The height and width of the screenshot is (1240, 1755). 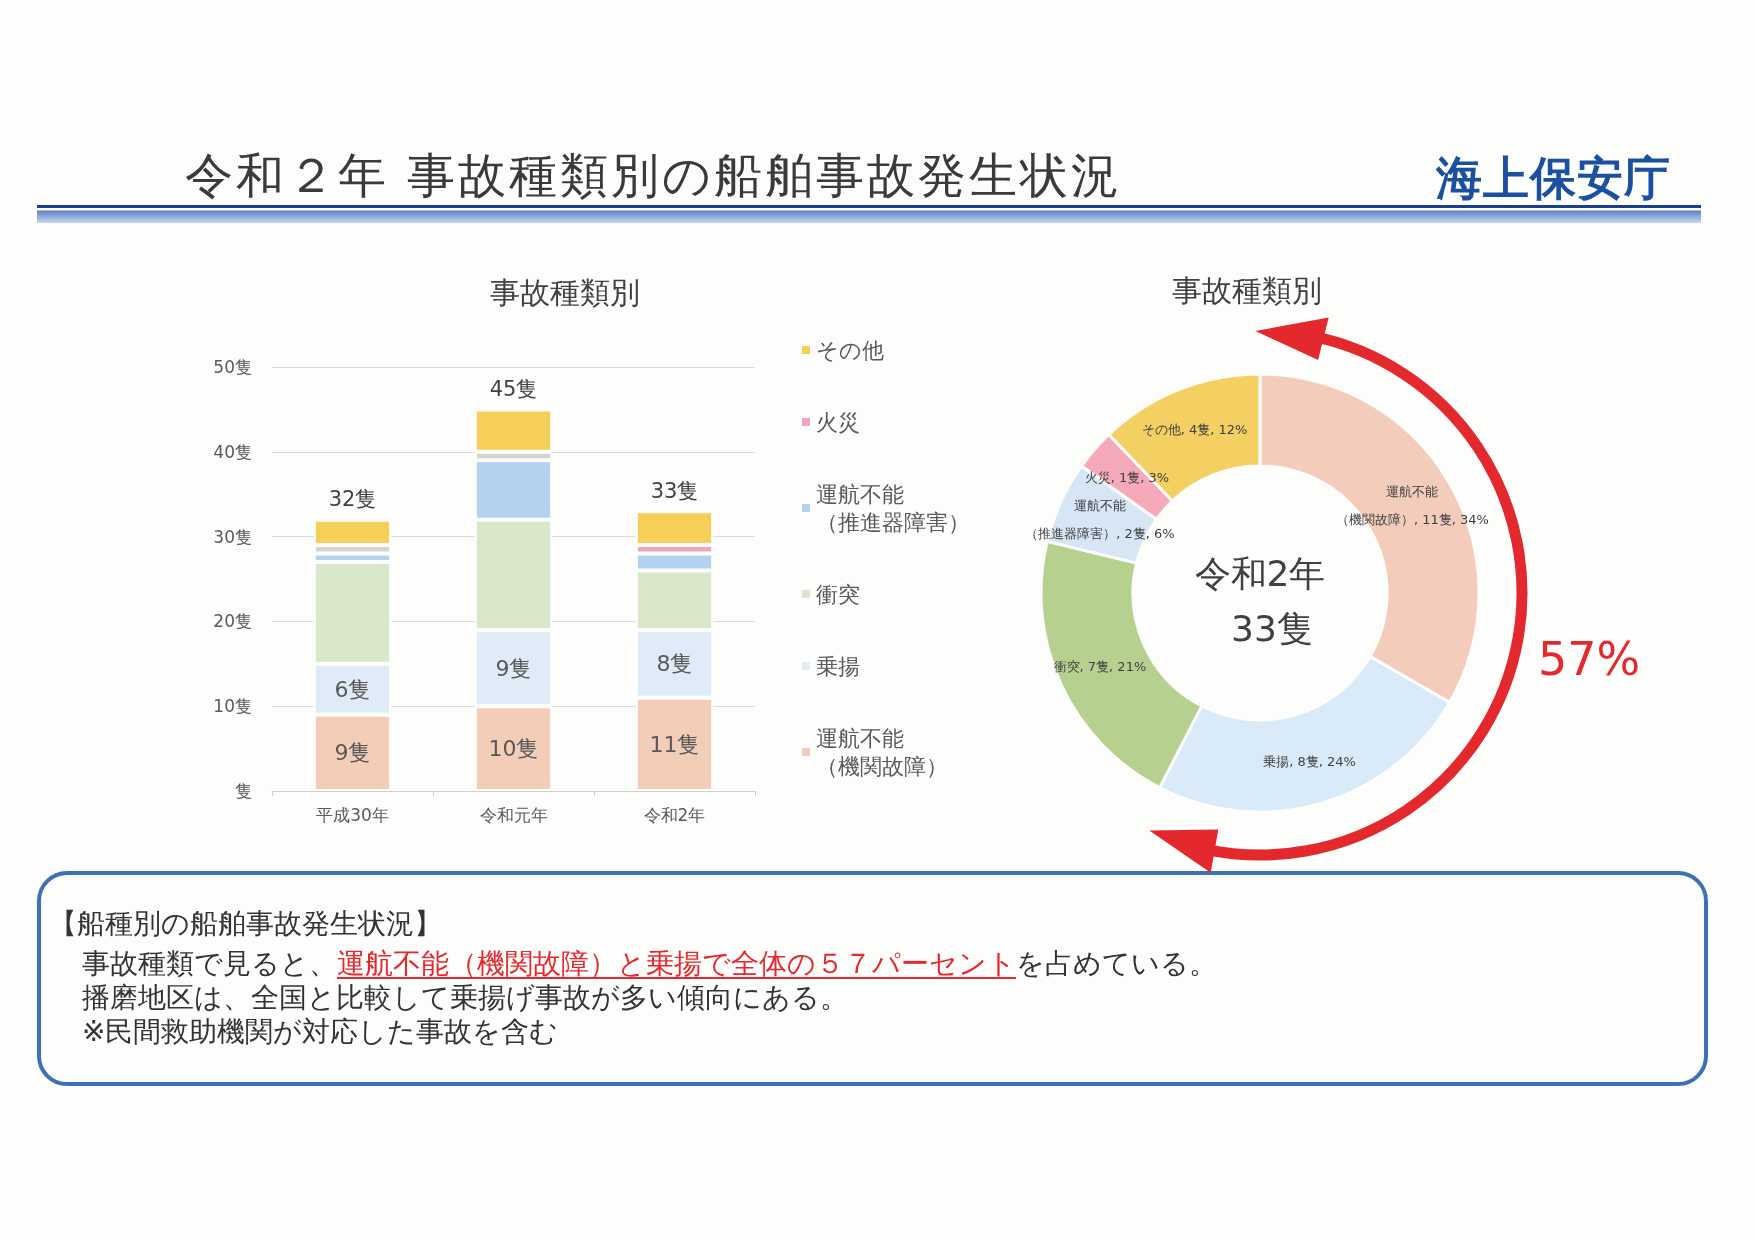 I want to click on data-label: 8隻, so click(x=674, y=664).